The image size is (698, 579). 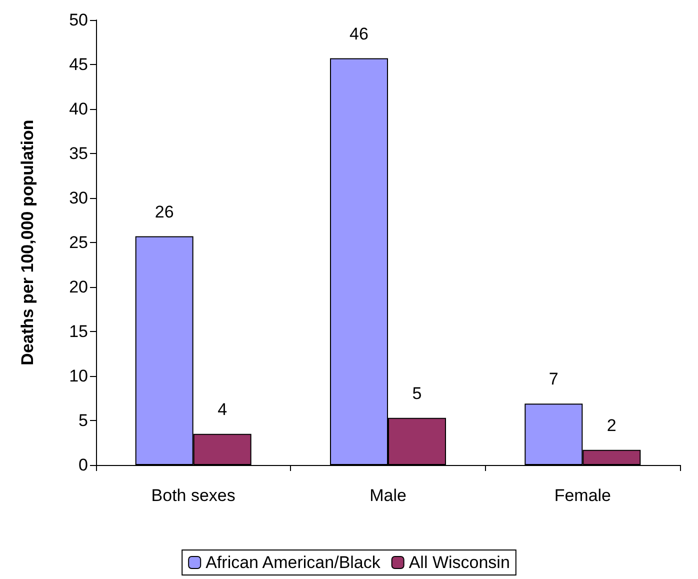 I want to click on y-tick-label: 30, so click(x=78, y=198).